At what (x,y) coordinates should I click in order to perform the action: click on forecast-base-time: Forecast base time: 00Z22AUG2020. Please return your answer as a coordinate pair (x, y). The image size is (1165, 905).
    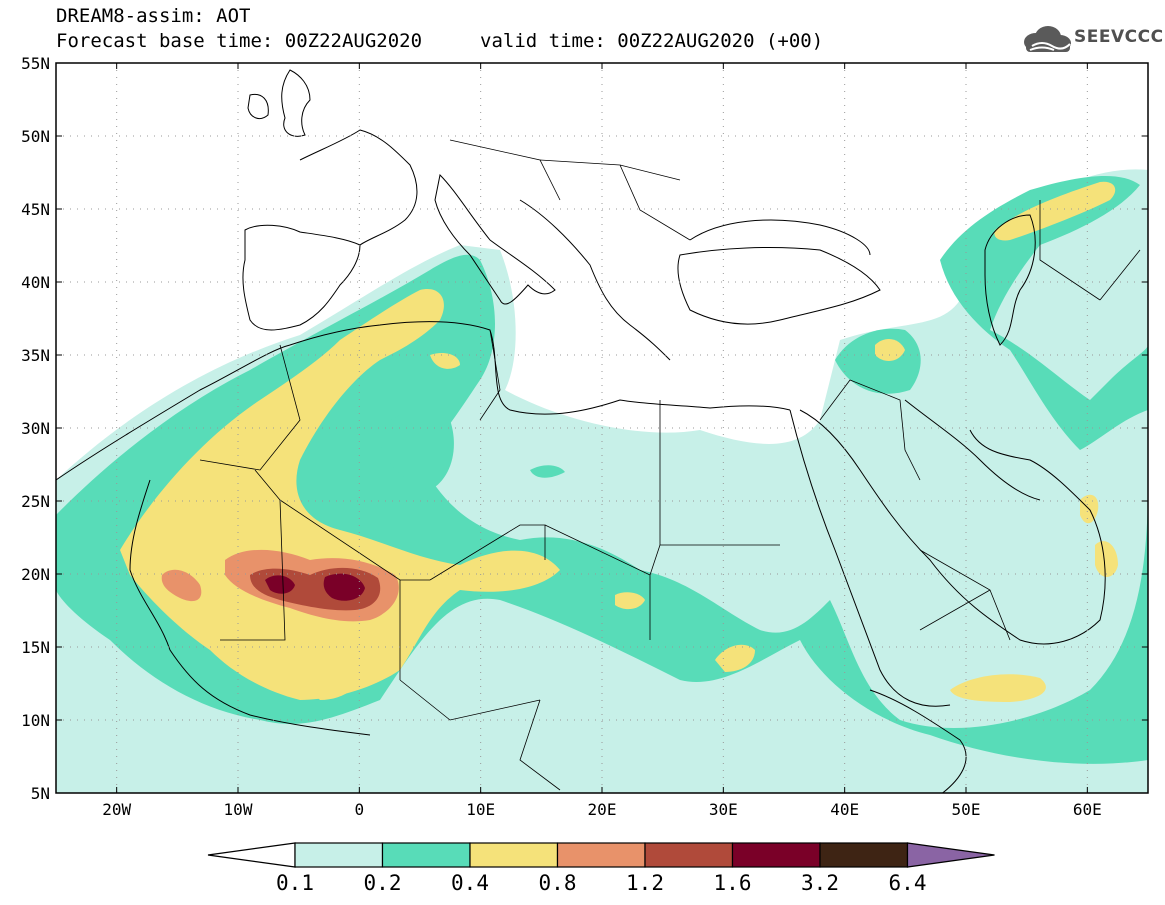
    Looking at the image, I should click on (239, 41).